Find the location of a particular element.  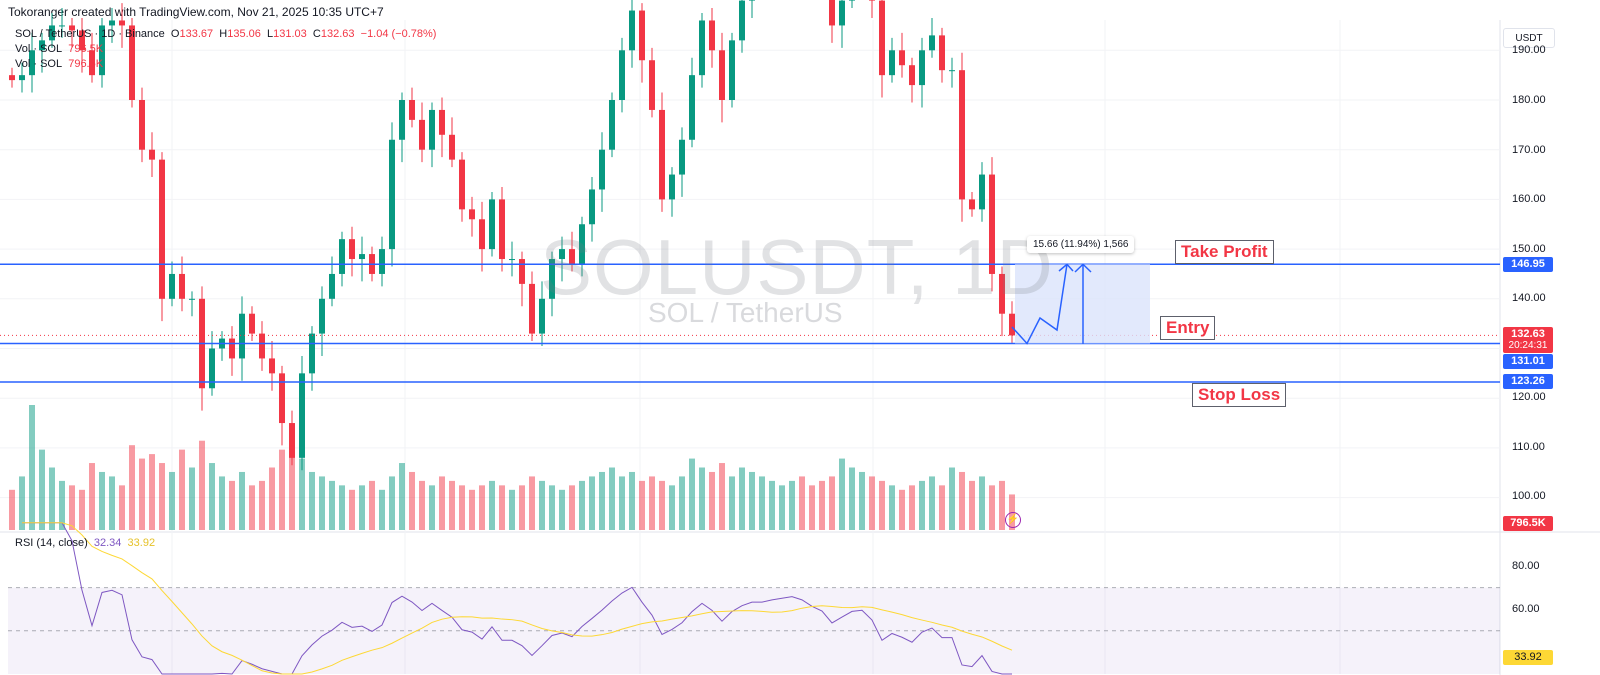

stop-loss-label: Stop Loss is located at coordinates (1239, 395).